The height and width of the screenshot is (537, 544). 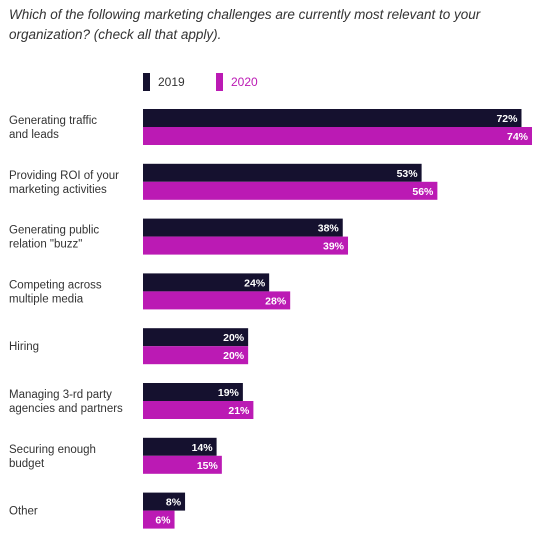 I want to click on bar-value-label-2020: 15%, so click(x=208, y=466).